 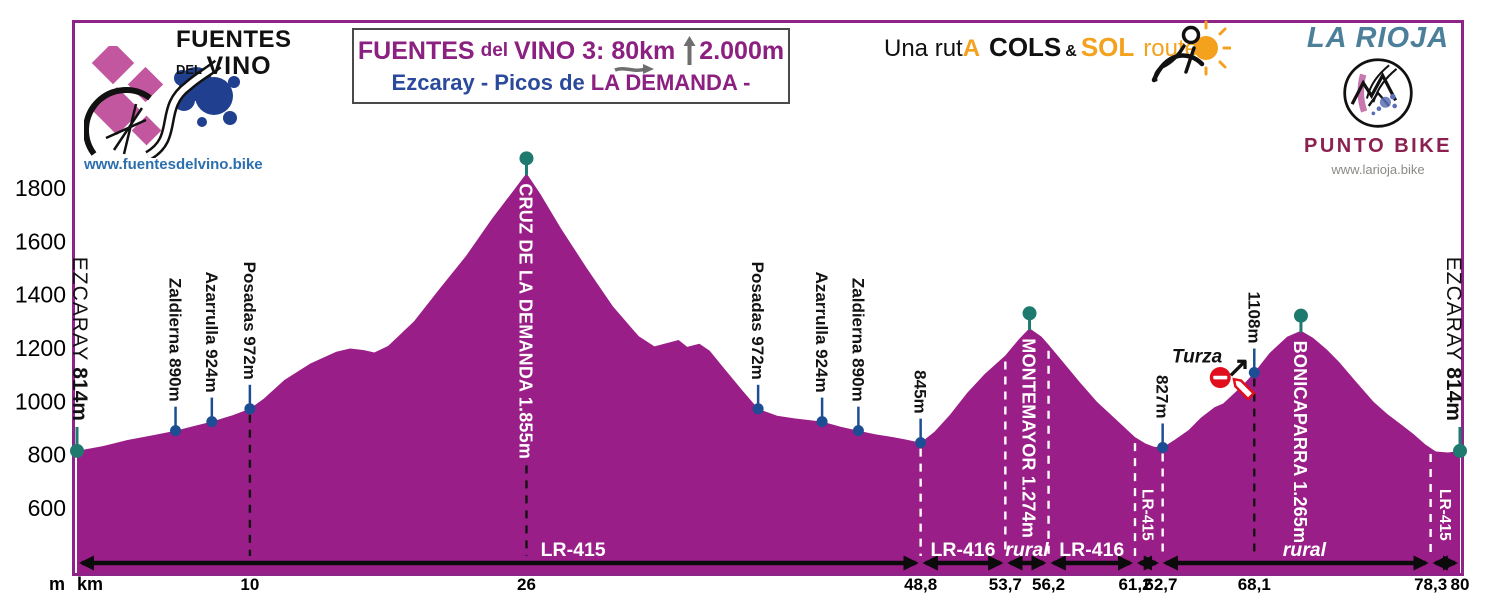 What do you see at coordinates (1071, 51) in the screenshot?
I see `tagline-ampersand: &` at bounding box center [1071, 51].